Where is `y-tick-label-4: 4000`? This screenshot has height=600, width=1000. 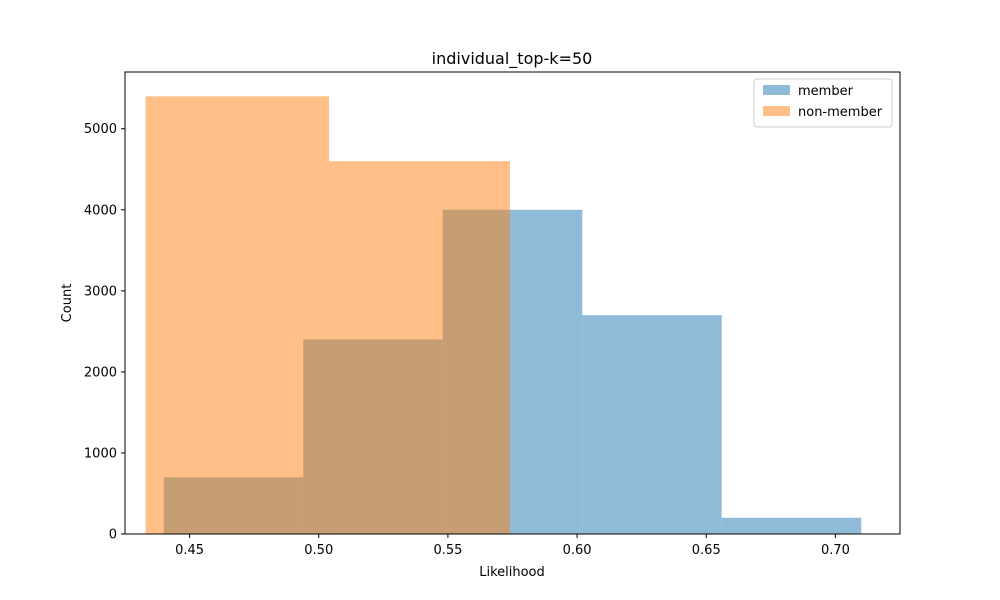 y-tick-label-4: 4000 is located at coordinates (100, 210).